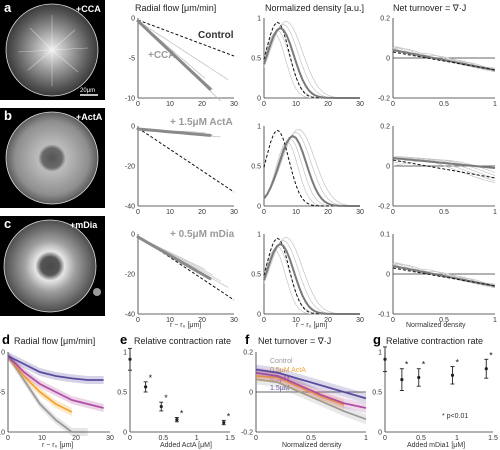  I want to click on axis-label-density-c: r − r₀ [μm], so click(311, 325).